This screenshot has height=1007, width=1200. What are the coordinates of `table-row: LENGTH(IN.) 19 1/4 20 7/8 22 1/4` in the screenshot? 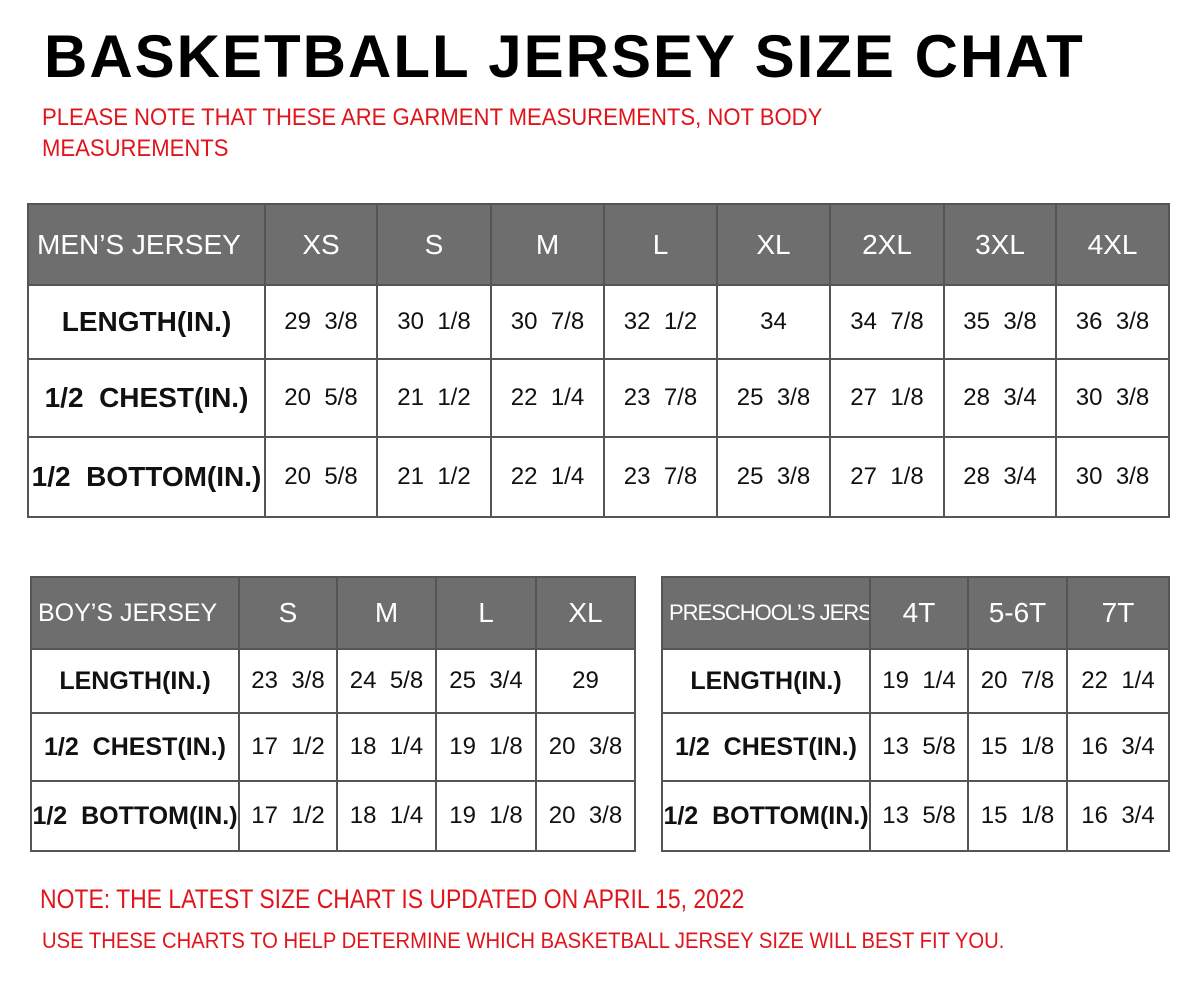 It's located at (915, 681).